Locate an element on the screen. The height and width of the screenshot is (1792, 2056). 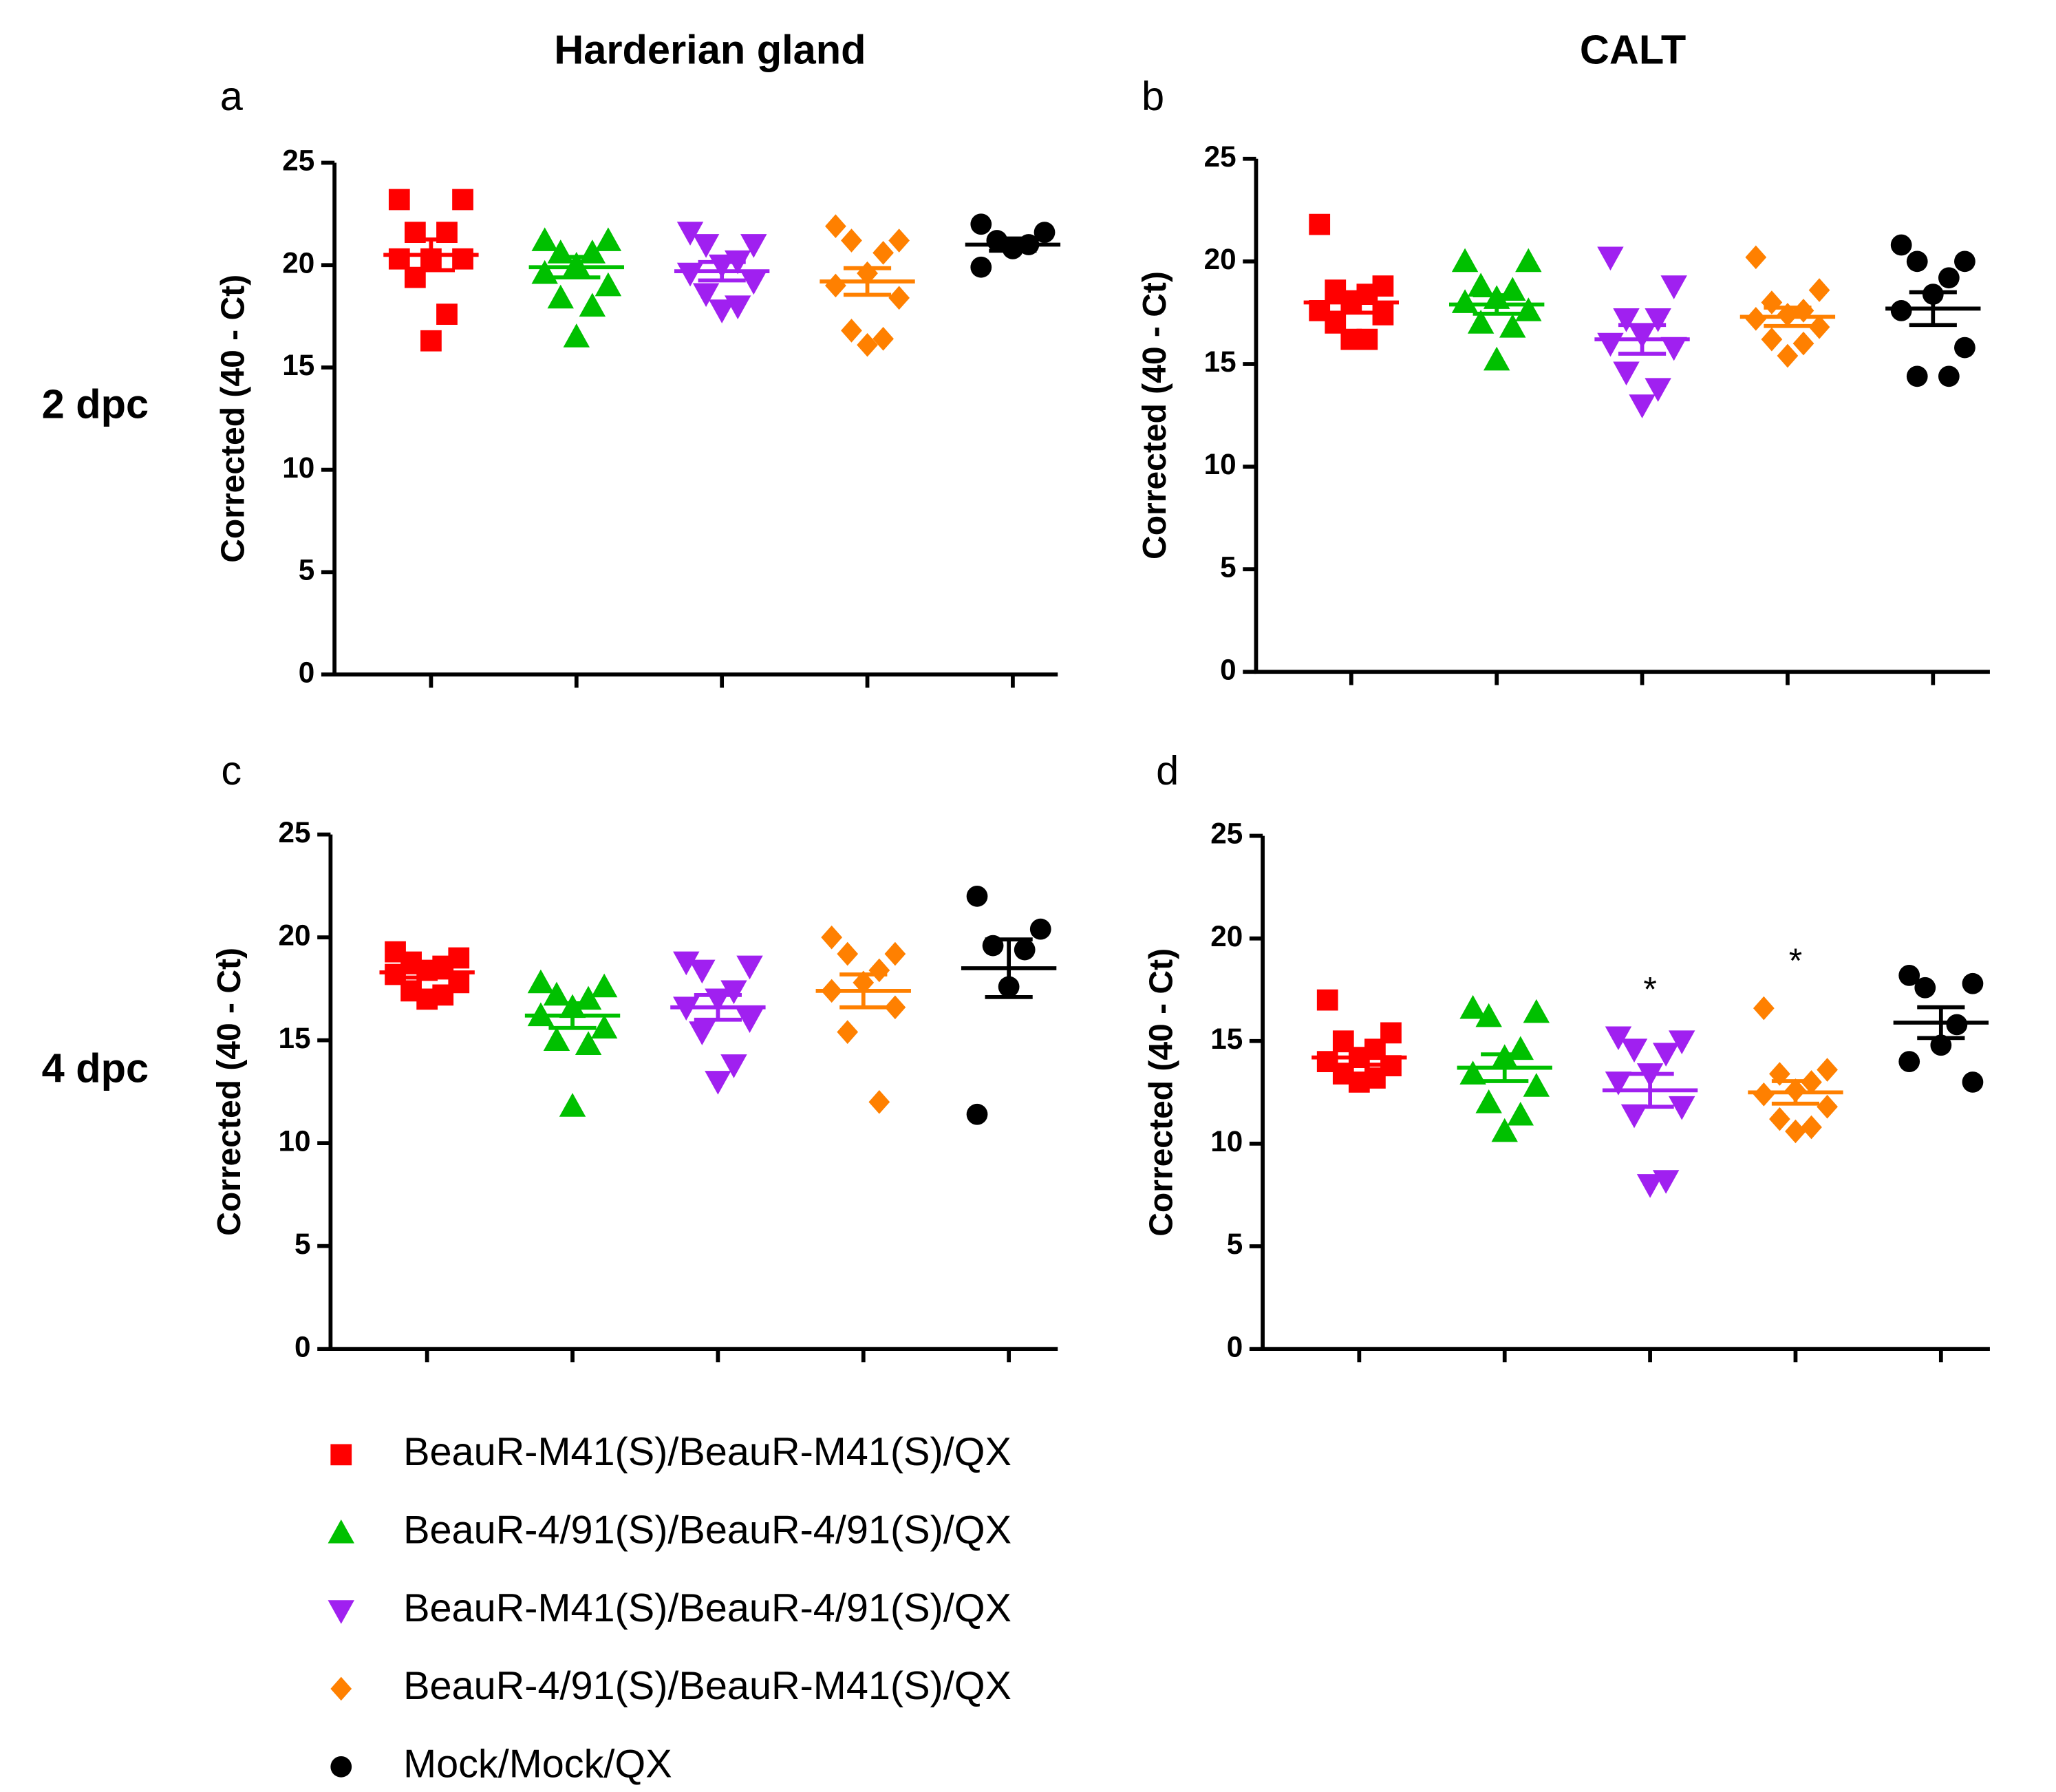
y-tick-label: 0 is located at coordinates (1228, 669).